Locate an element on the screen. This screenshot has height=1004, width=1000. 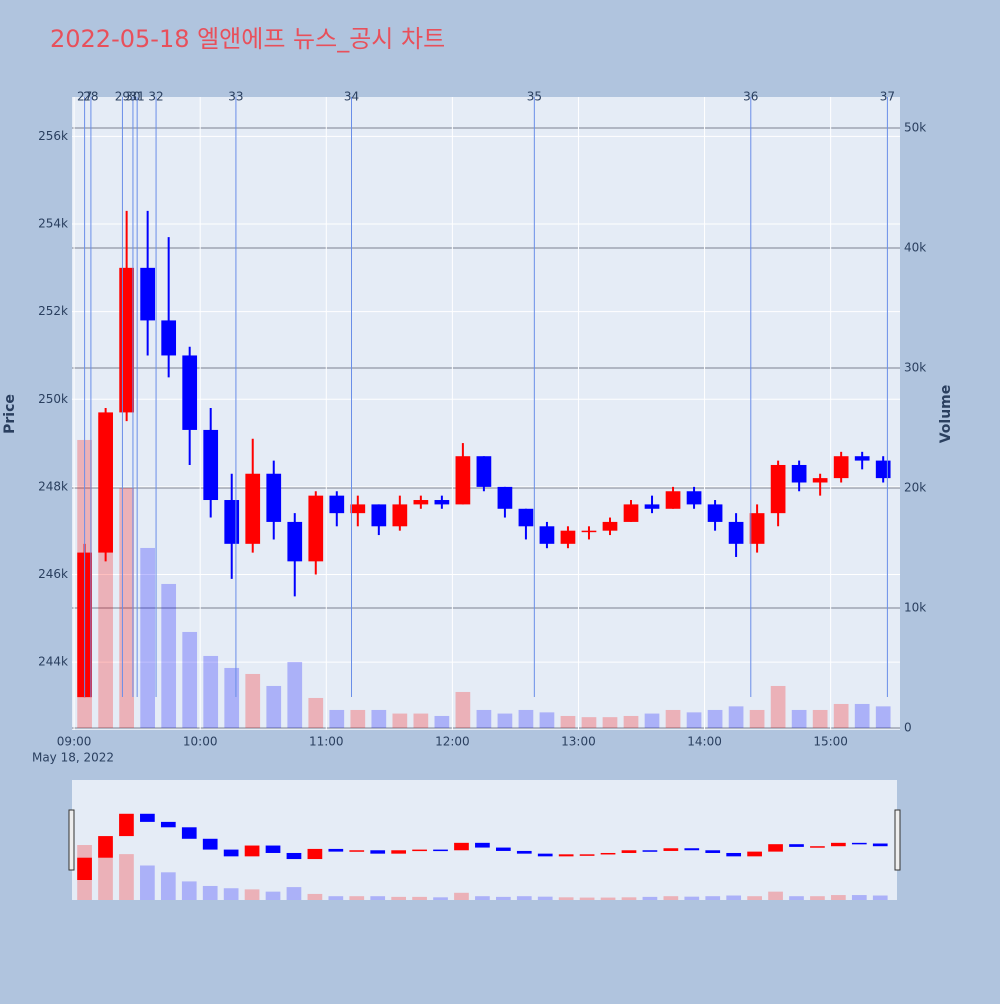
y2-tick-label: 40k is located at coordinates (915, 247).